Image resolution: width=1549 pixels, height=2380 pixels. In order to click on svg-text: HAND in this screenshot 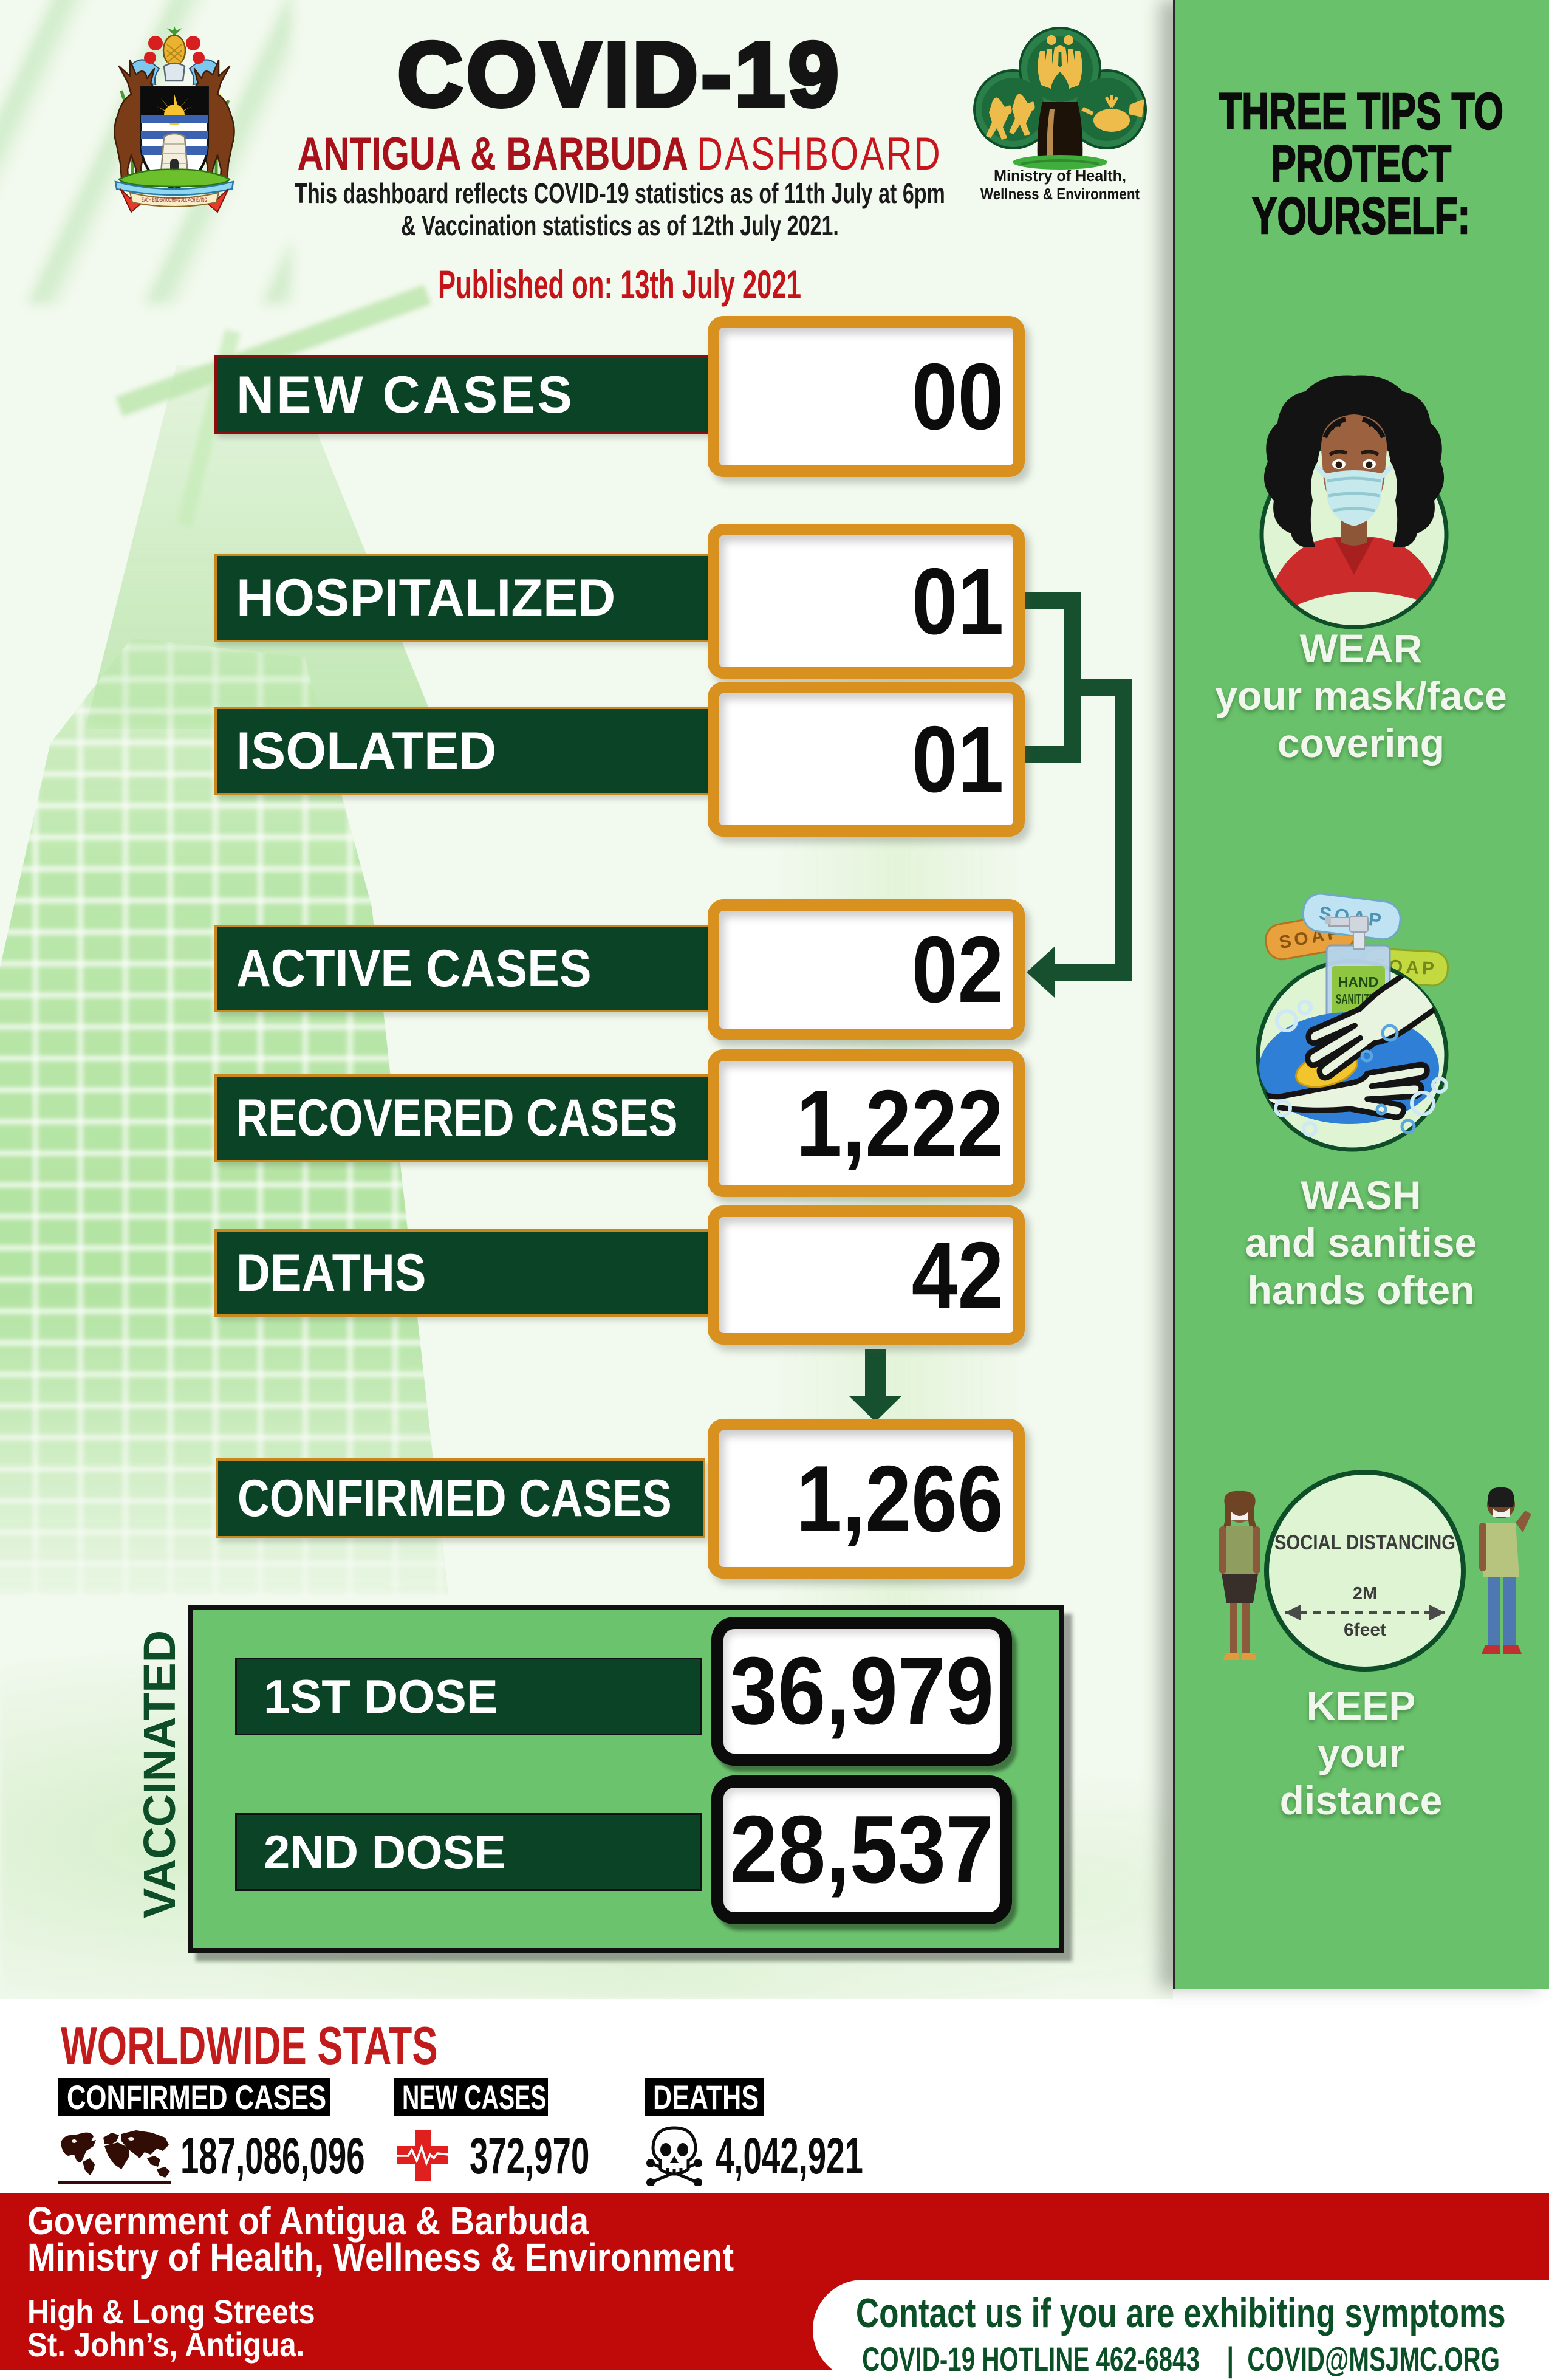, I will do `click(1358, 982)`.